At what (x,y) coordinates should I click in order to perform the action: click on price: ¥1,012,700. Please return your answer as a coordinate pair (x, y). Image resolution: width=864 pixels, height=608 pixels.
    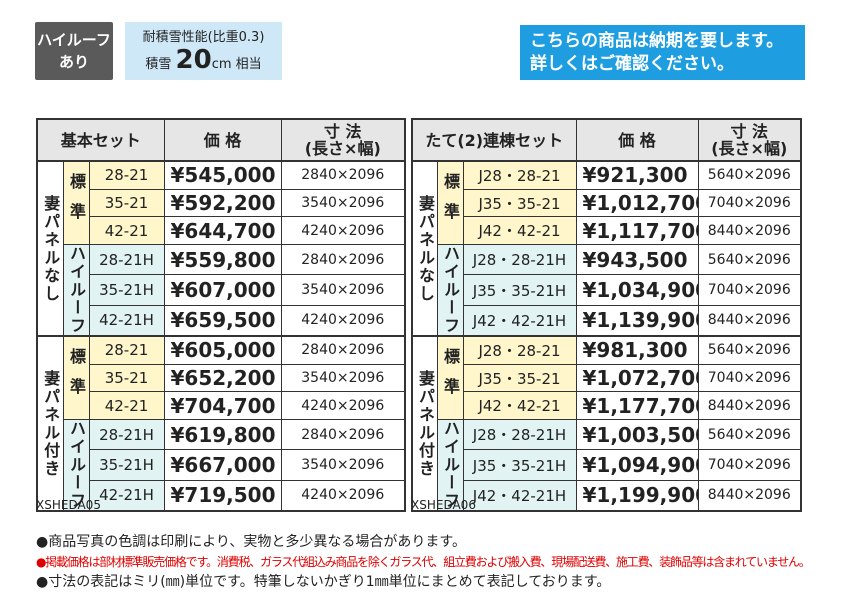
    Looking at the image, I should click on (637, 203).